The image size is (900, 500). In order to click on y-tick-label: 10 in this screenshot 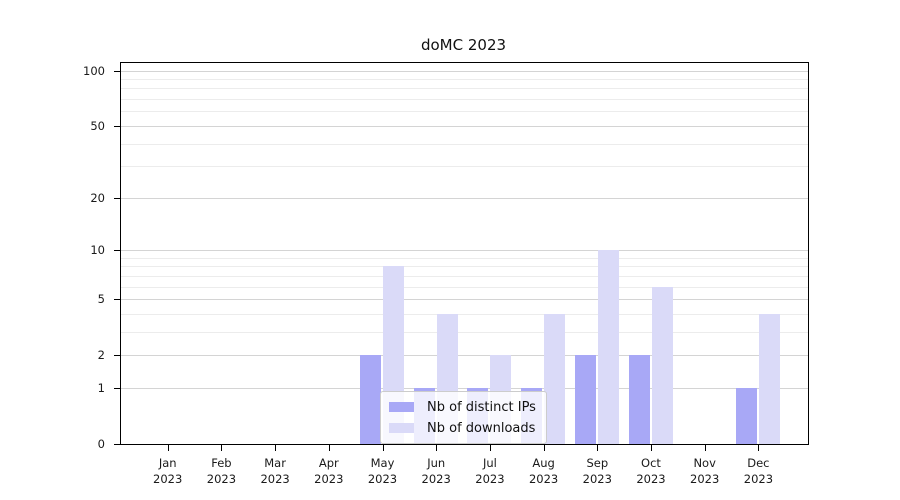, I will do `click(97, 249)`.